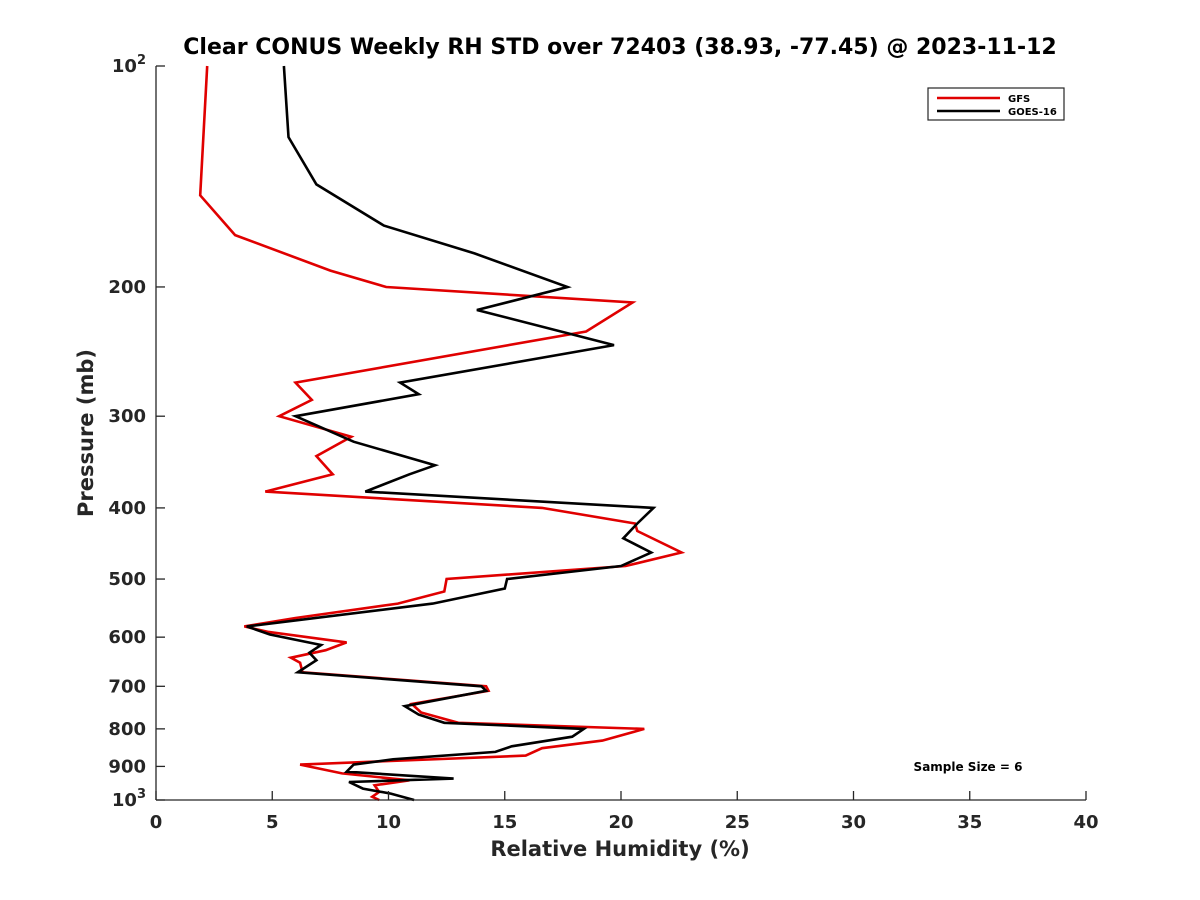  I want to click on legend-label: GOES-16, so click(1032, 112).